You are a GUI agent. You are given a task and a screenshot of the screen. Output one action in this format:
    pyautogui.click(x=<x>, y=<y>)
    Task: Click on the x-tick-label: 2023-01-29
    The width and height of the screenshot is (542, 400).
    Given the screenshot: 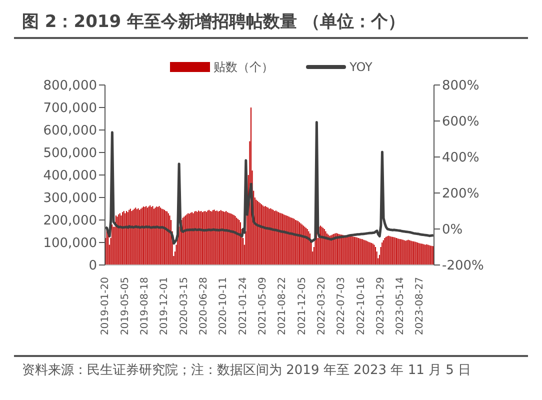 What is the action you would take?
    pyautogui.click(x=380, y=306)
    